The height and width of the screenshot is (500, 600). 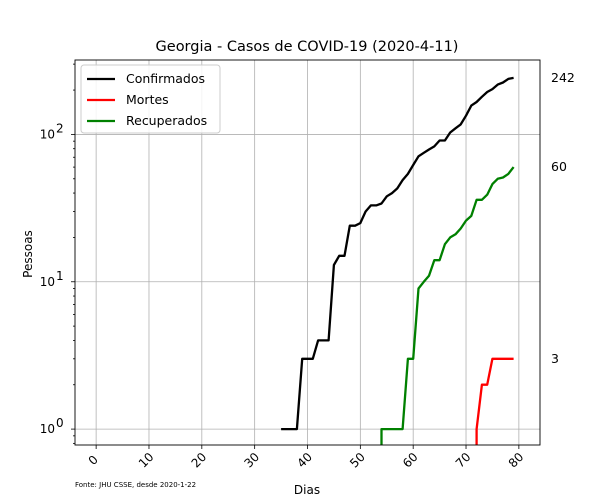 I want to click on legend-label-mortes: Mortes, so click(x=147, y=99).